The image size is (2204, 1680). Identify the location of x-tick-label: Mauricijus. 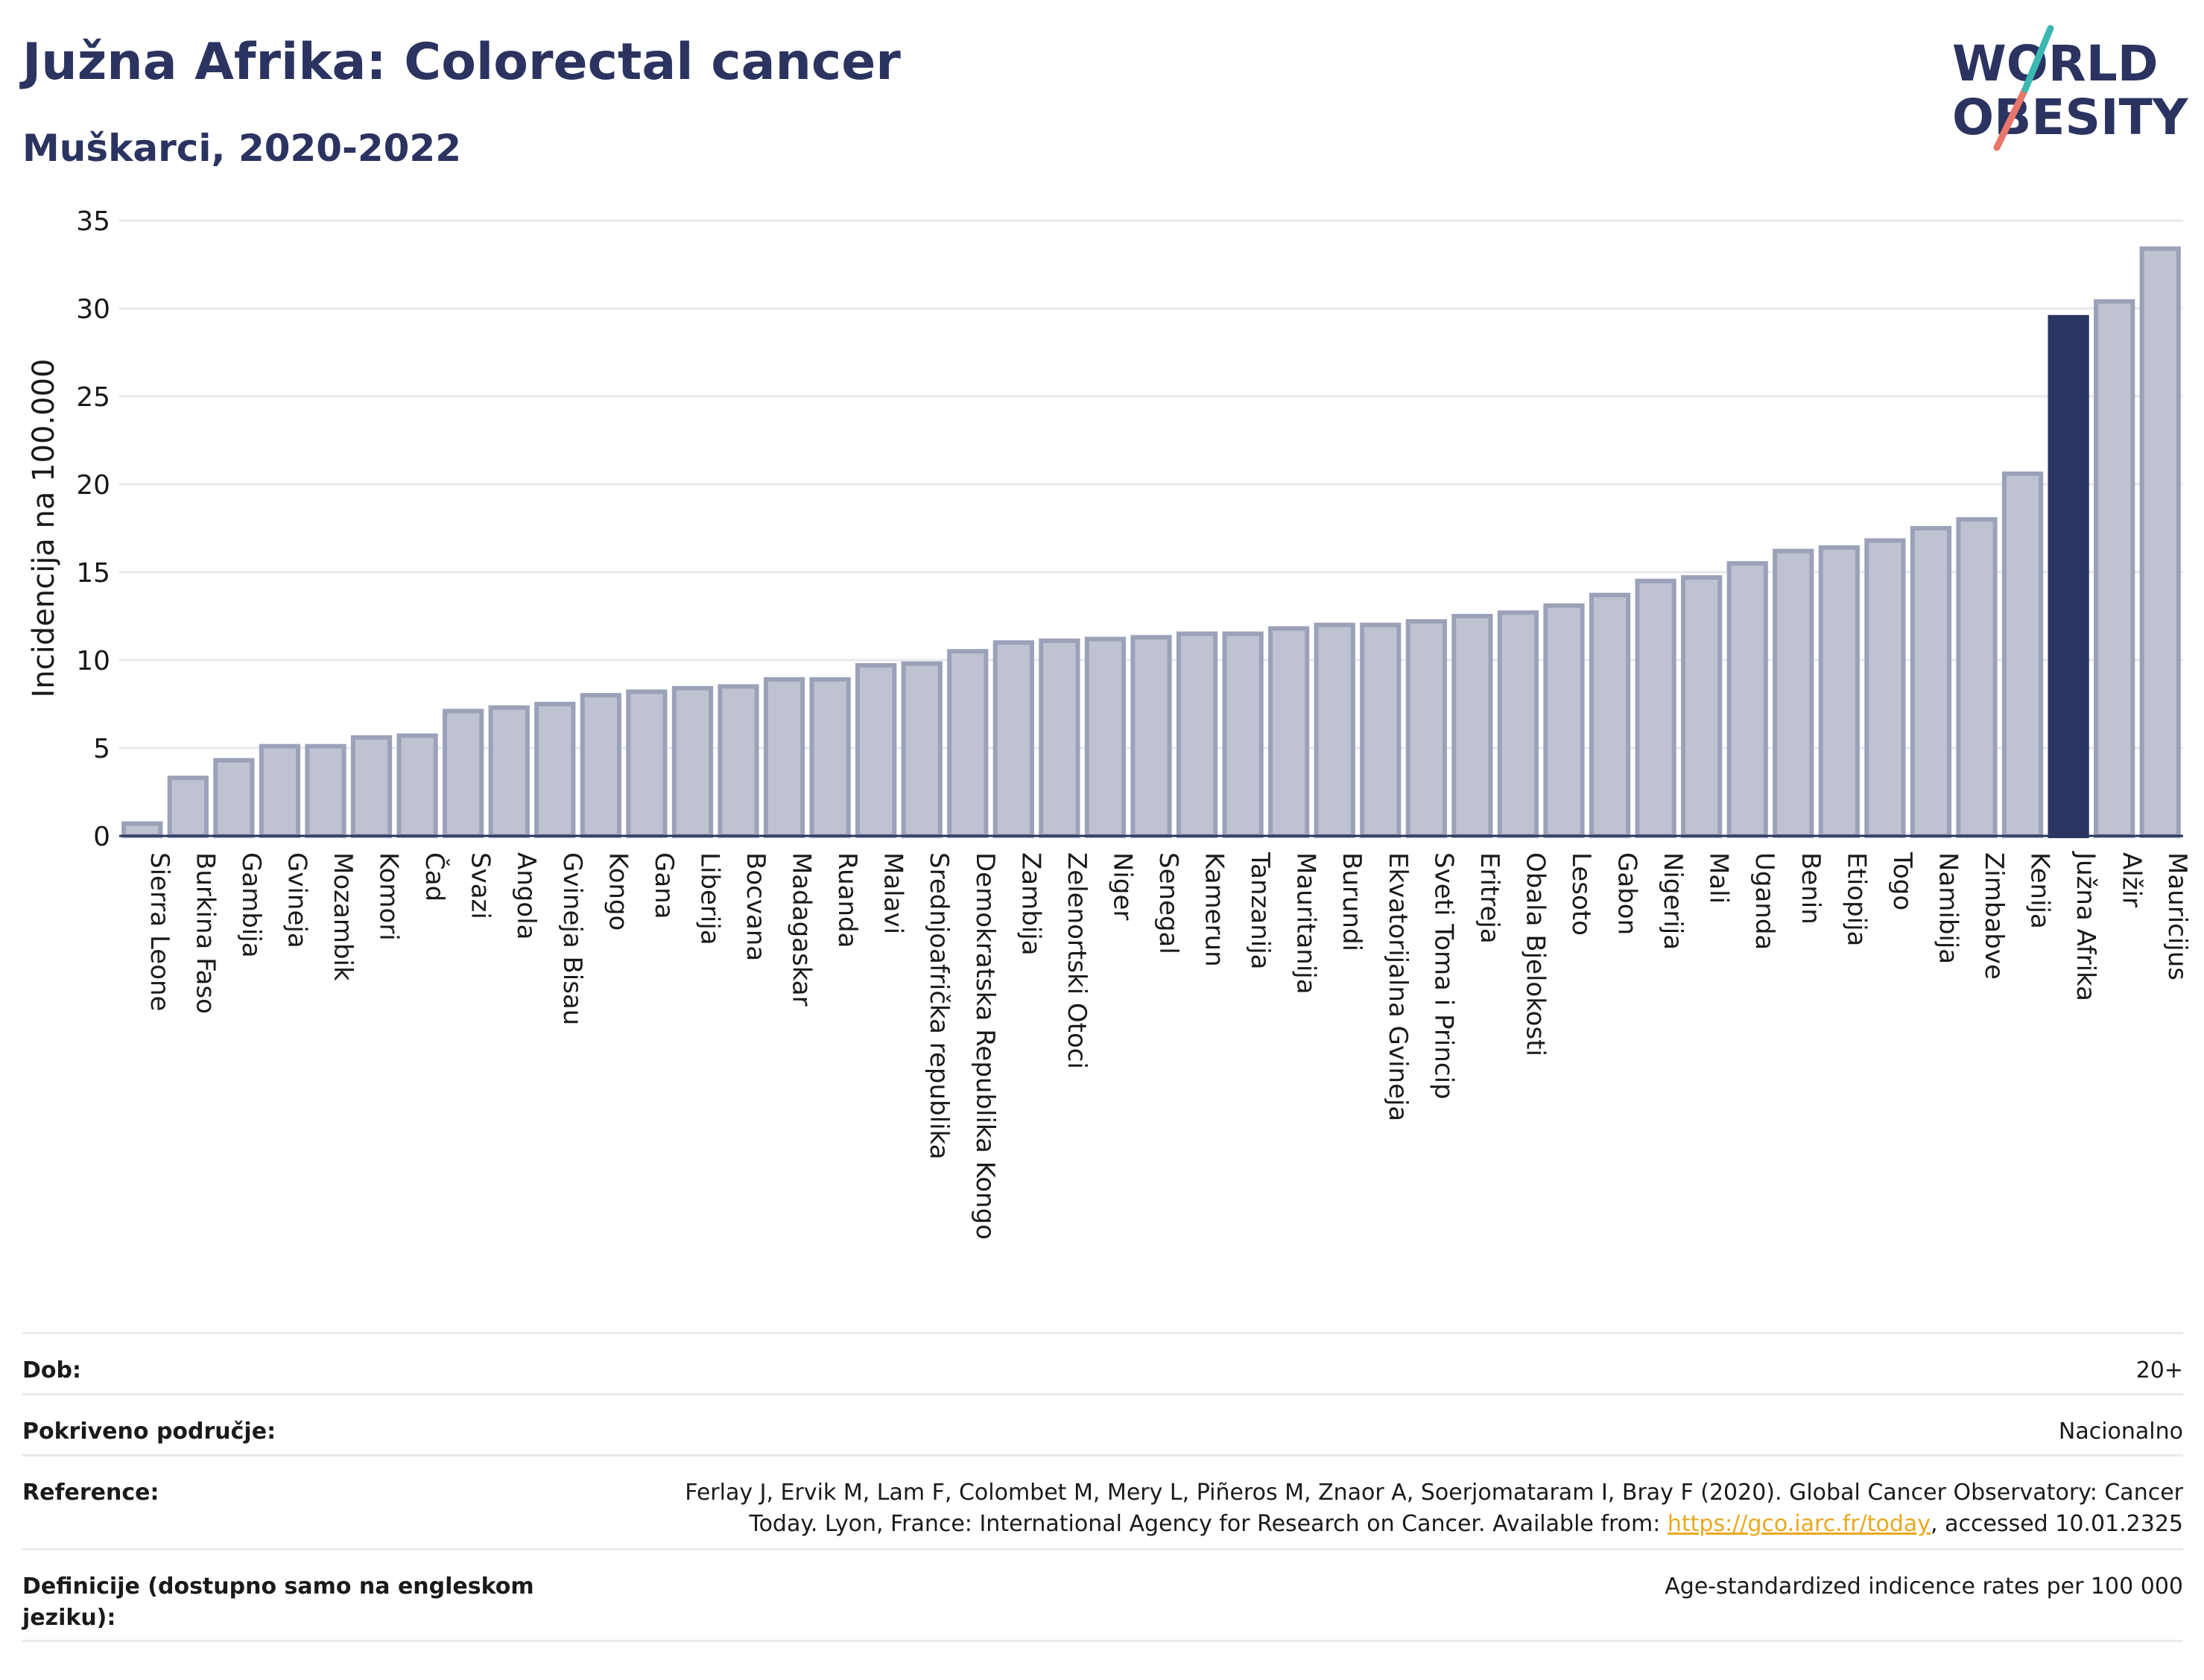
(2177, 916).